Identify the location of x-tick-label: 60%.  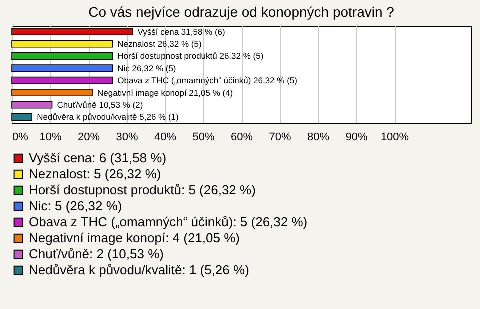
(242, 138).